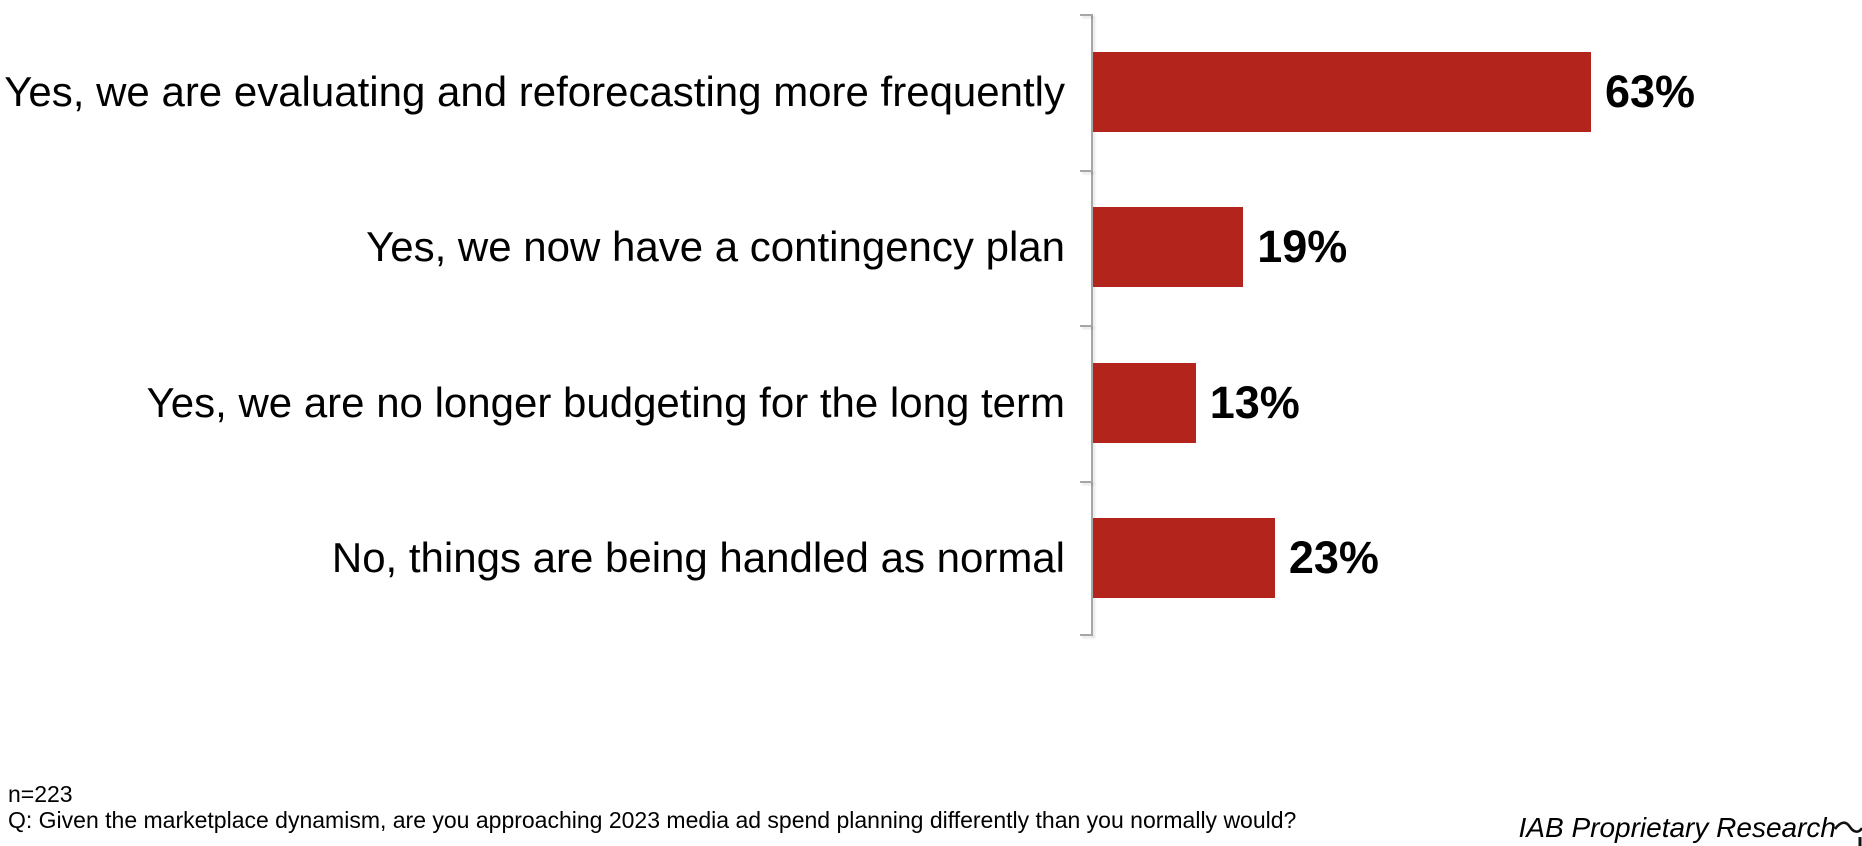 The image size is (1862, 846). I want to click on value-label: 63%, so click(1650, 91).